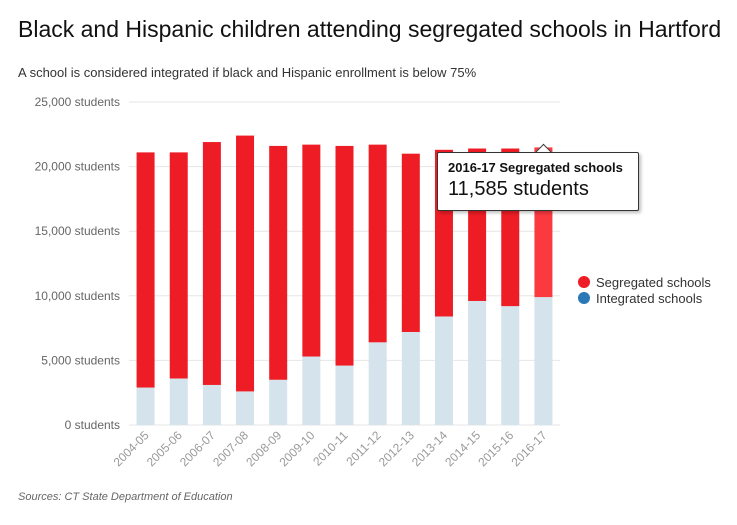 Image resolution: width=737 pixels, height=525 pixels. Describe the element at coordinates (535, 167) in the screenshot. I see `tooltip-title: 2016-17 Segregated schools` at that location.